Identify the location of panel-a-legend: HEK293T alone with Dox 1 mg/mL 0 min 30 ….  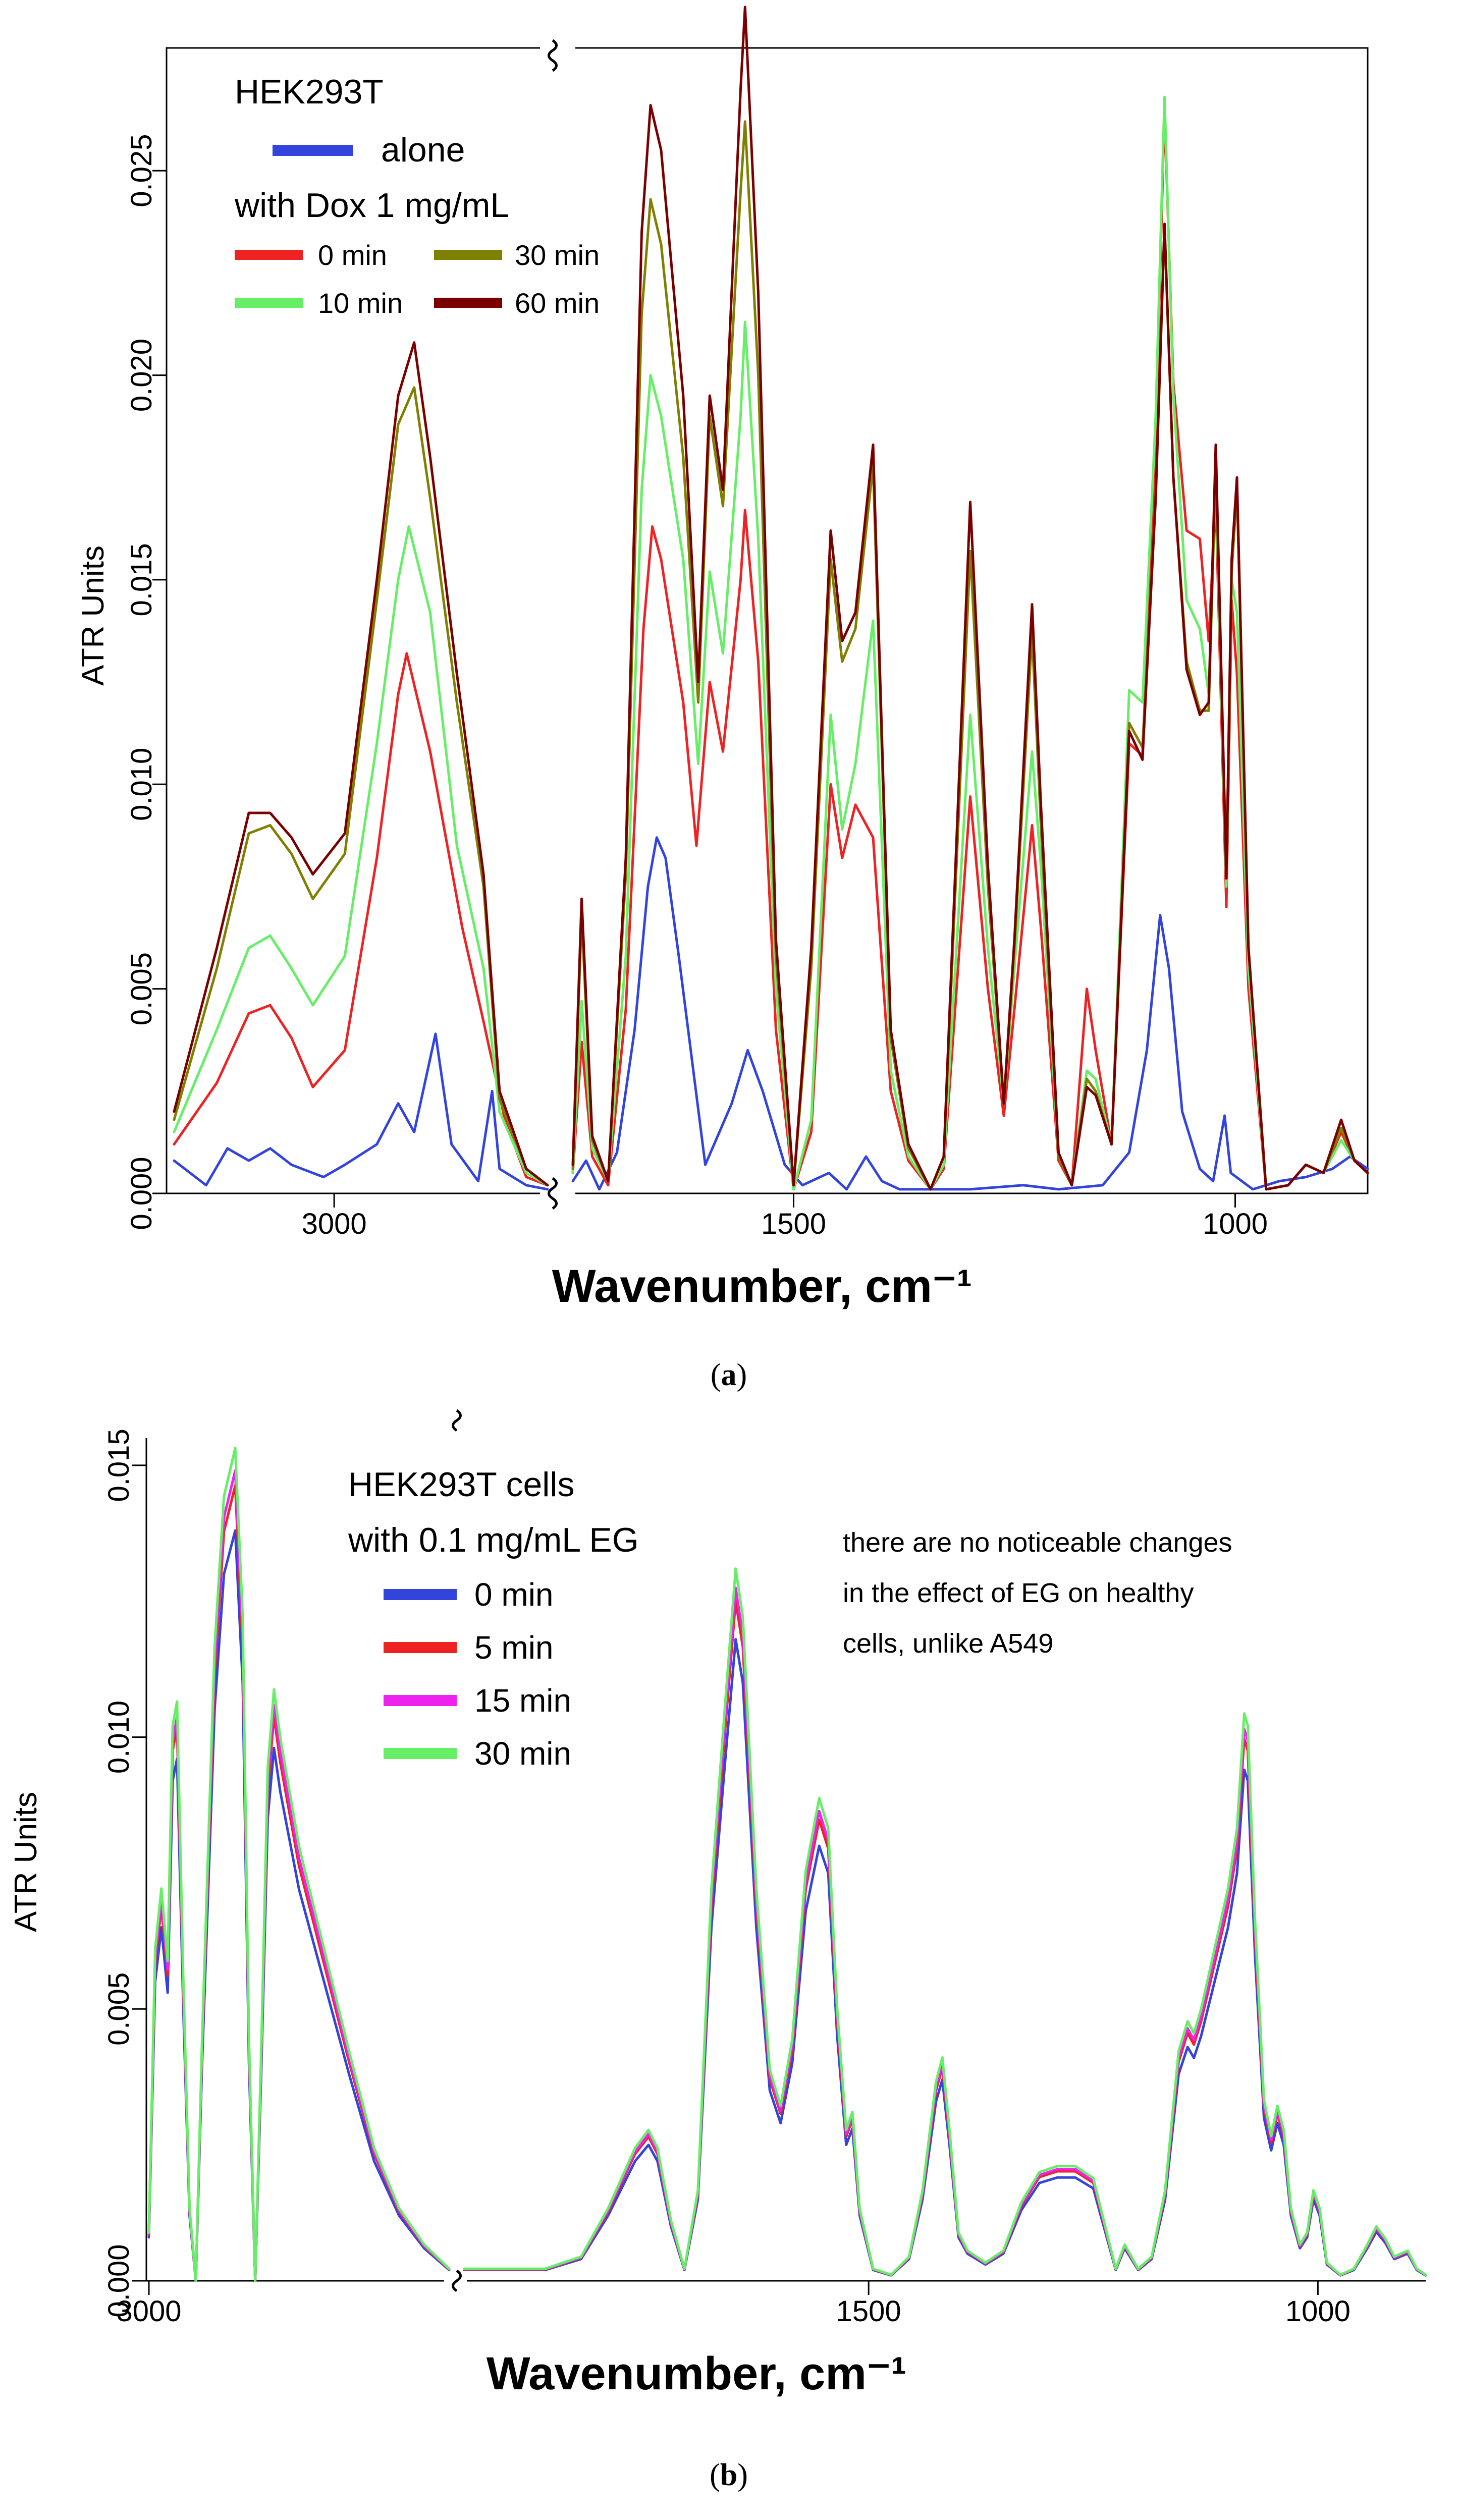
(417, 196).